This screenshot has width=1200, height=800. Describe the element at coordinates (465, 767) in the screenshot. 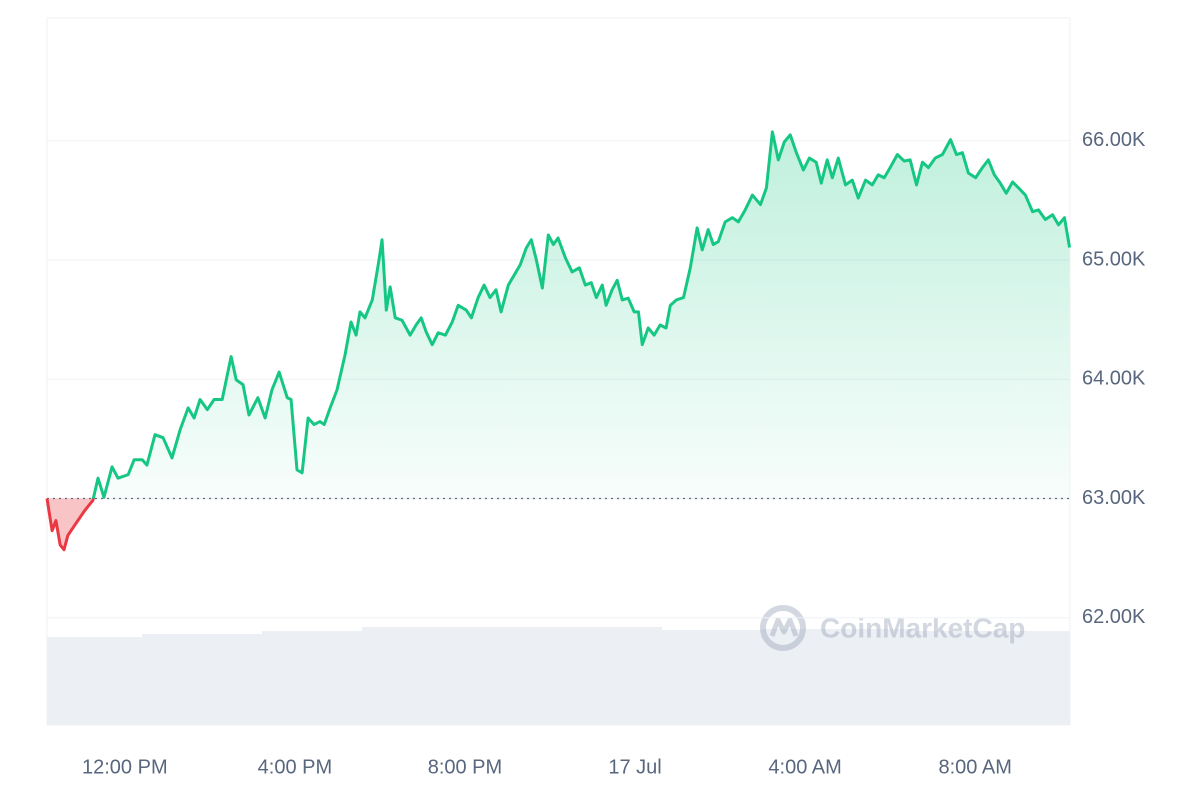

I see `x-tick-label: 8:00 PM` at that location.